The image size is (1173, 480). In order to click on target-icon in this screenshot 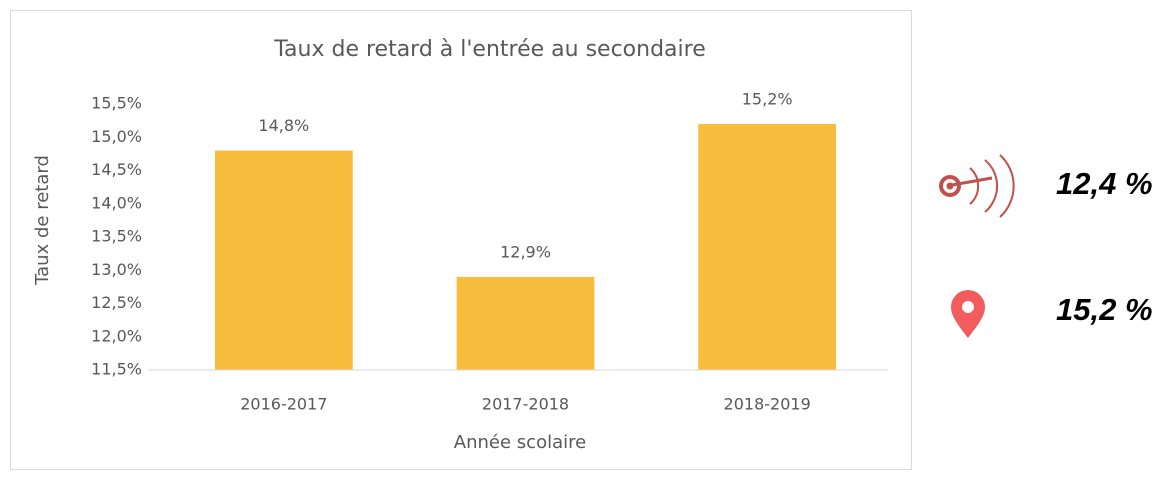, I will do `click(977, 186)`.